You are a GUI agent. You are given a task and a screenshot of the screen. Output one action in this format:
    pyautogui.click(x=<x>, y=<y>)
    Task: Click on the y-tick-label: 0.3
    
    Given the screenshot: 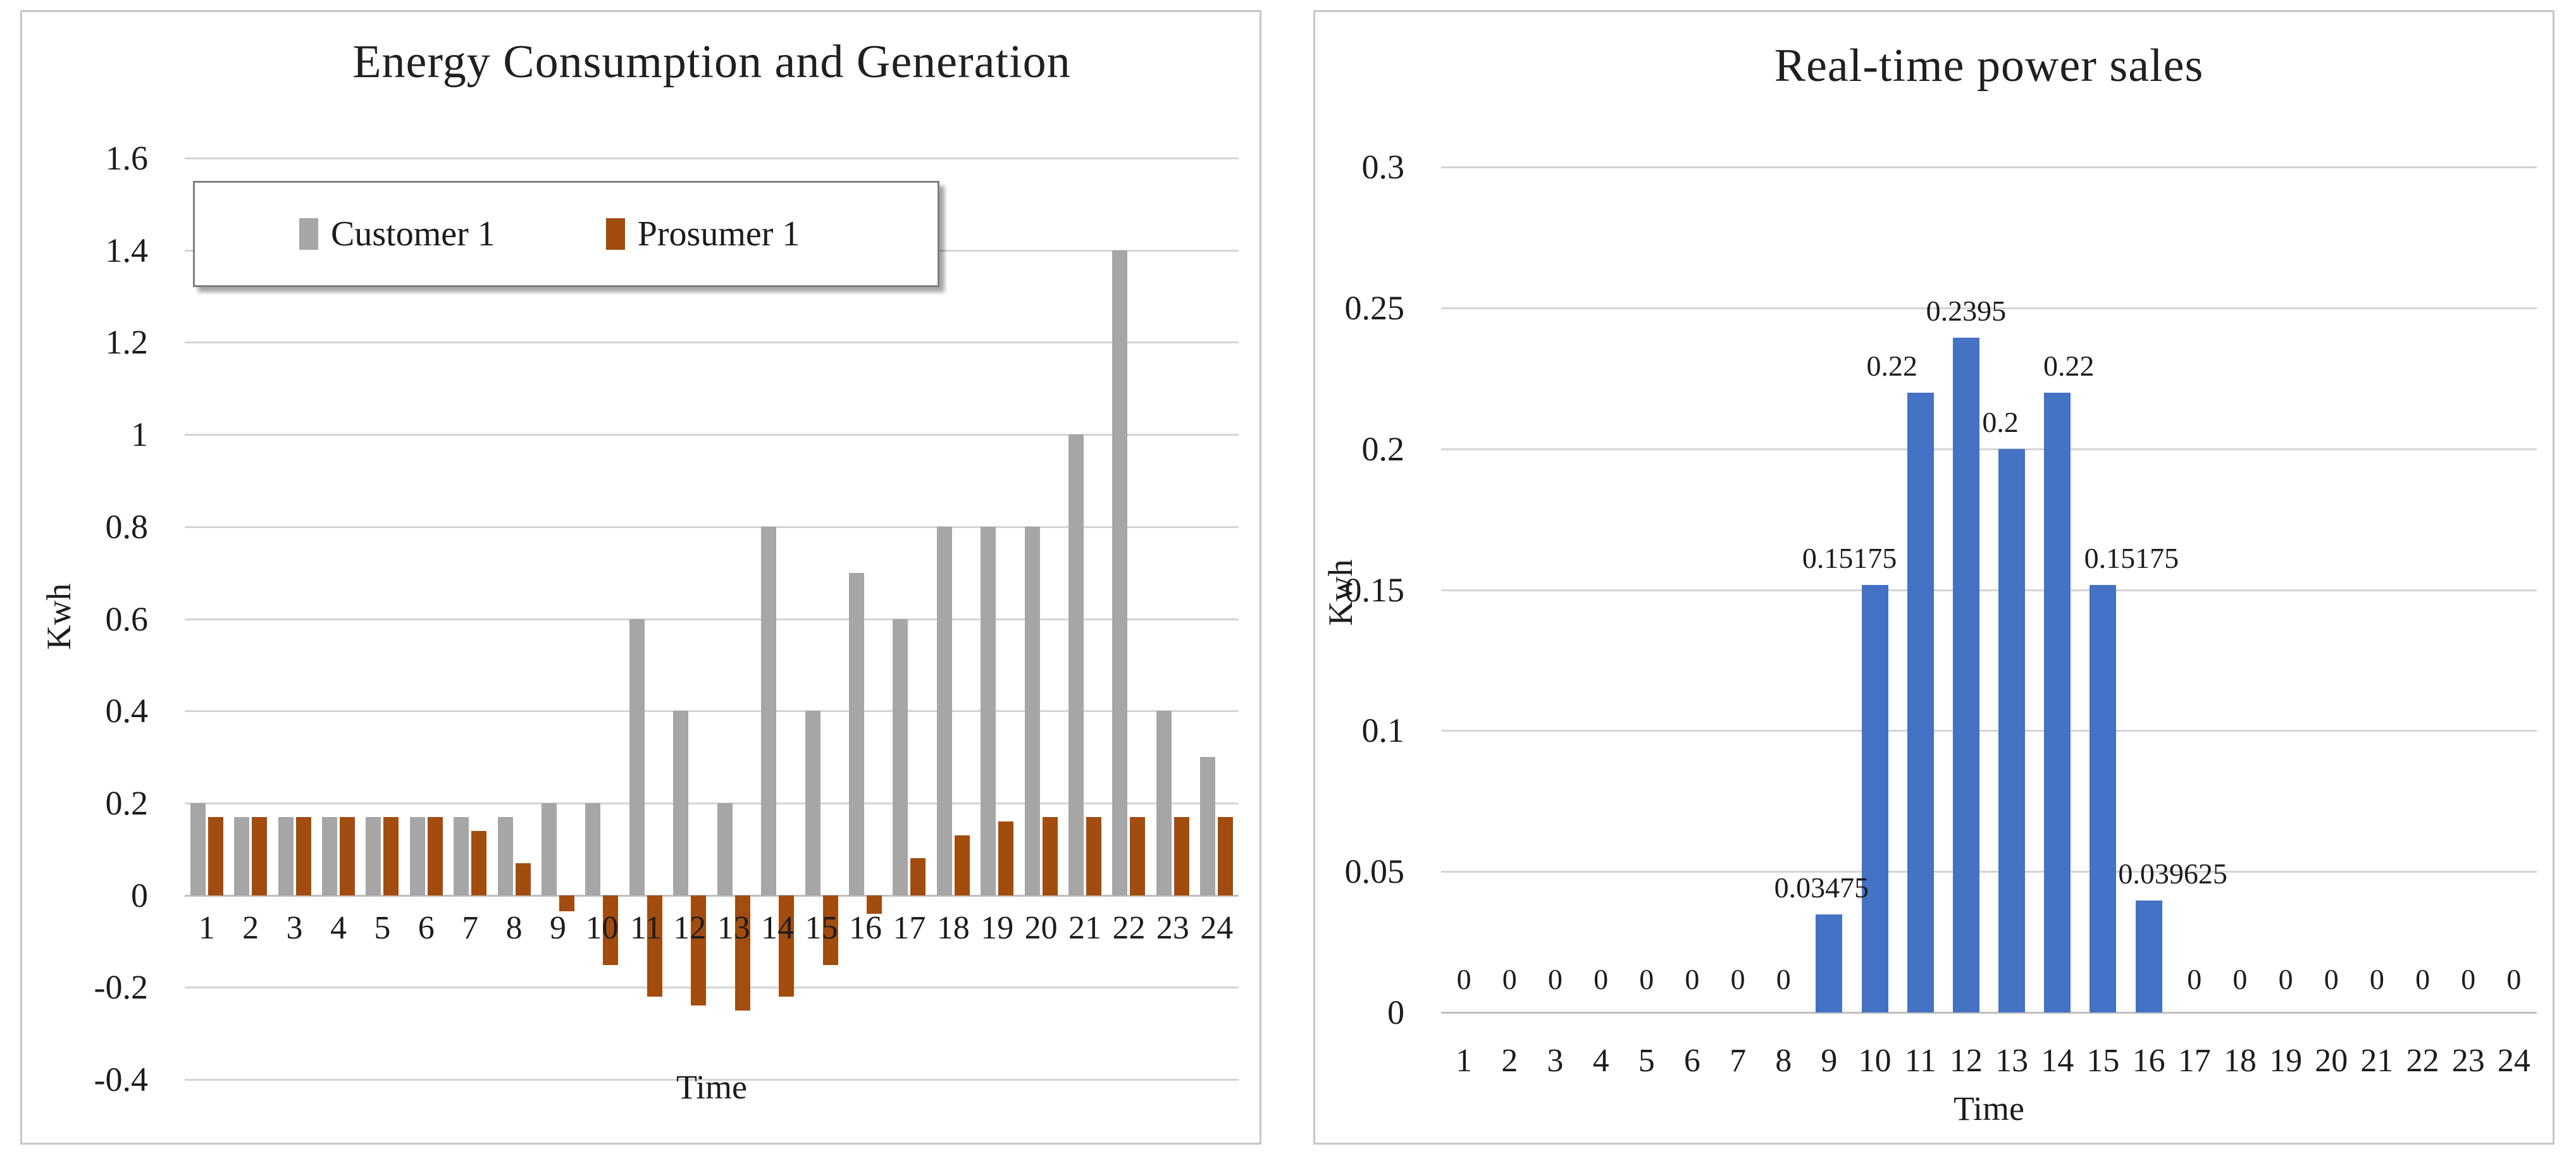 What is the action you would take?
    pyautogui.click(x=1383, y=167)
    